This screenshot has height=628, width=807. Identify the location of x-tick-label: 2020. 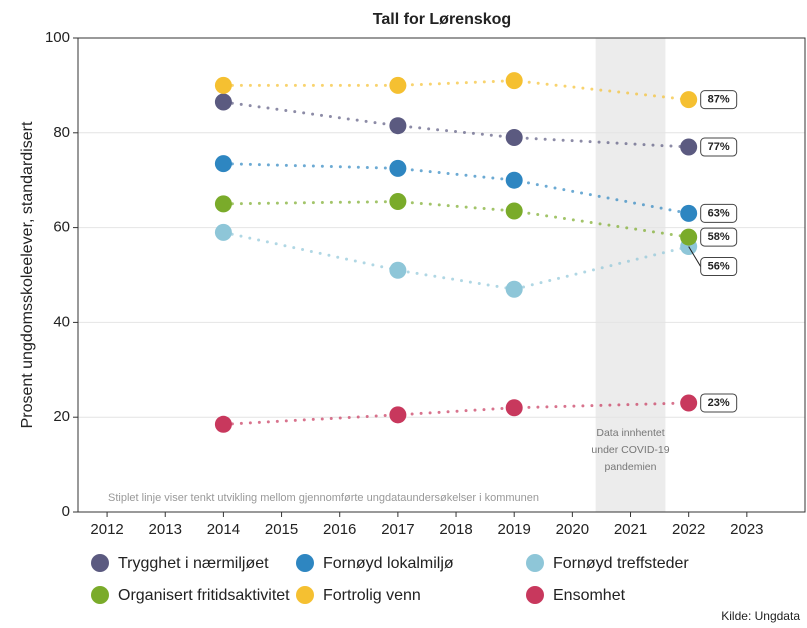
(572, 529).